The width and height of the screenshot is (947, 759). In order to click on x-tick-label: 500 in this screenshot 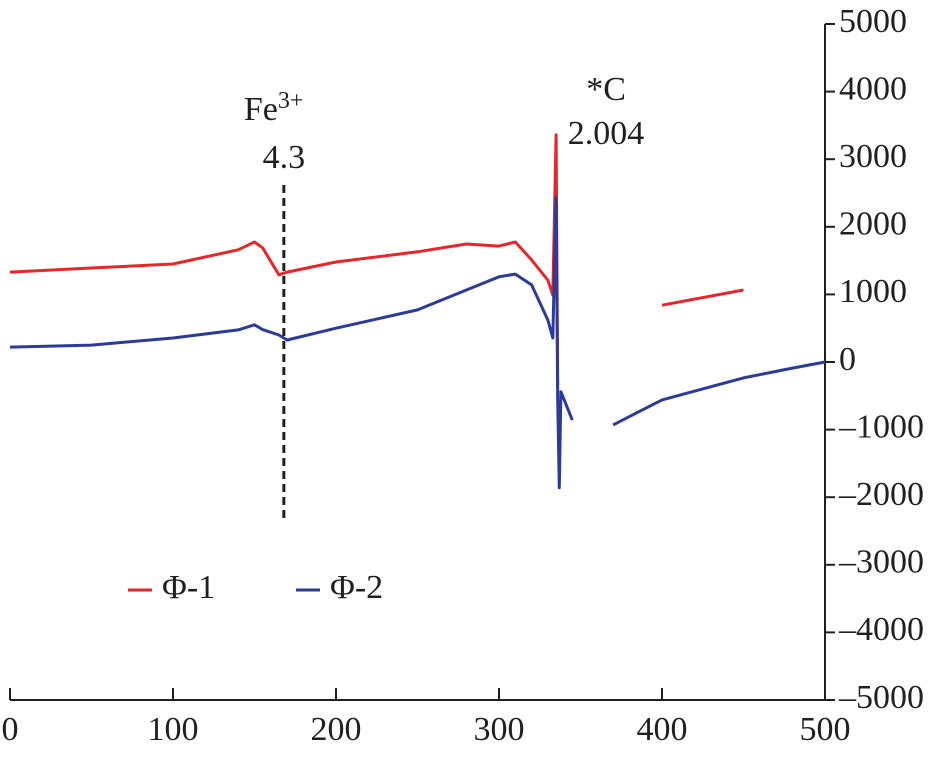, I will do `click(825, 729)`.